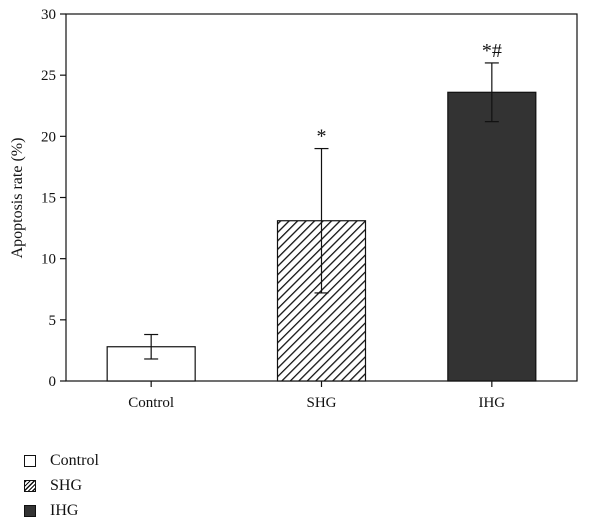  I want to click on x-tick-label-ihg: IHG, so click(491, 403).